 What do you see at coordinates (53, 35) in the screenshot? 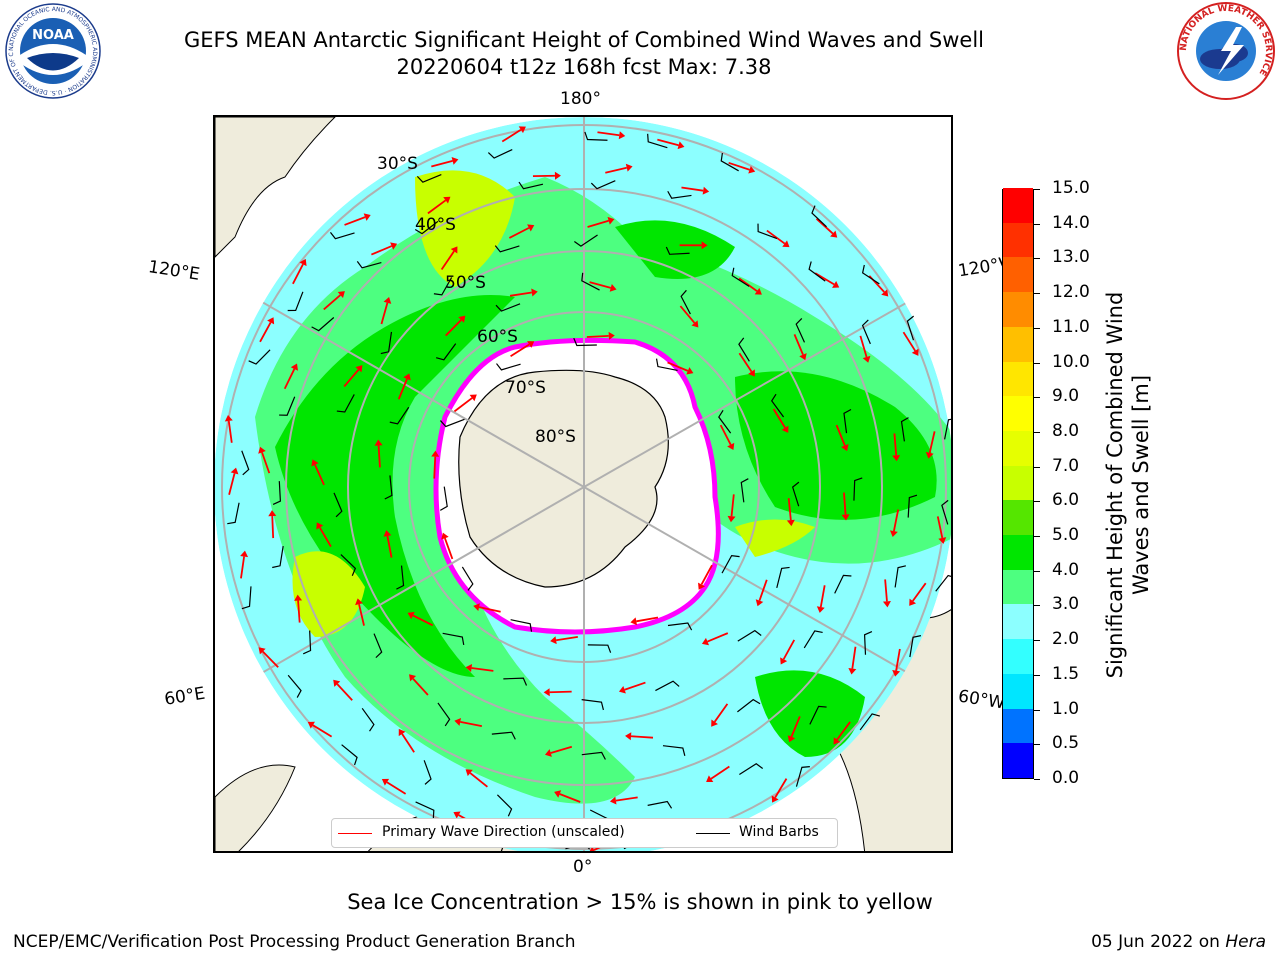
I see `noaa-text: NOAA` at bounding box center [53, 35].